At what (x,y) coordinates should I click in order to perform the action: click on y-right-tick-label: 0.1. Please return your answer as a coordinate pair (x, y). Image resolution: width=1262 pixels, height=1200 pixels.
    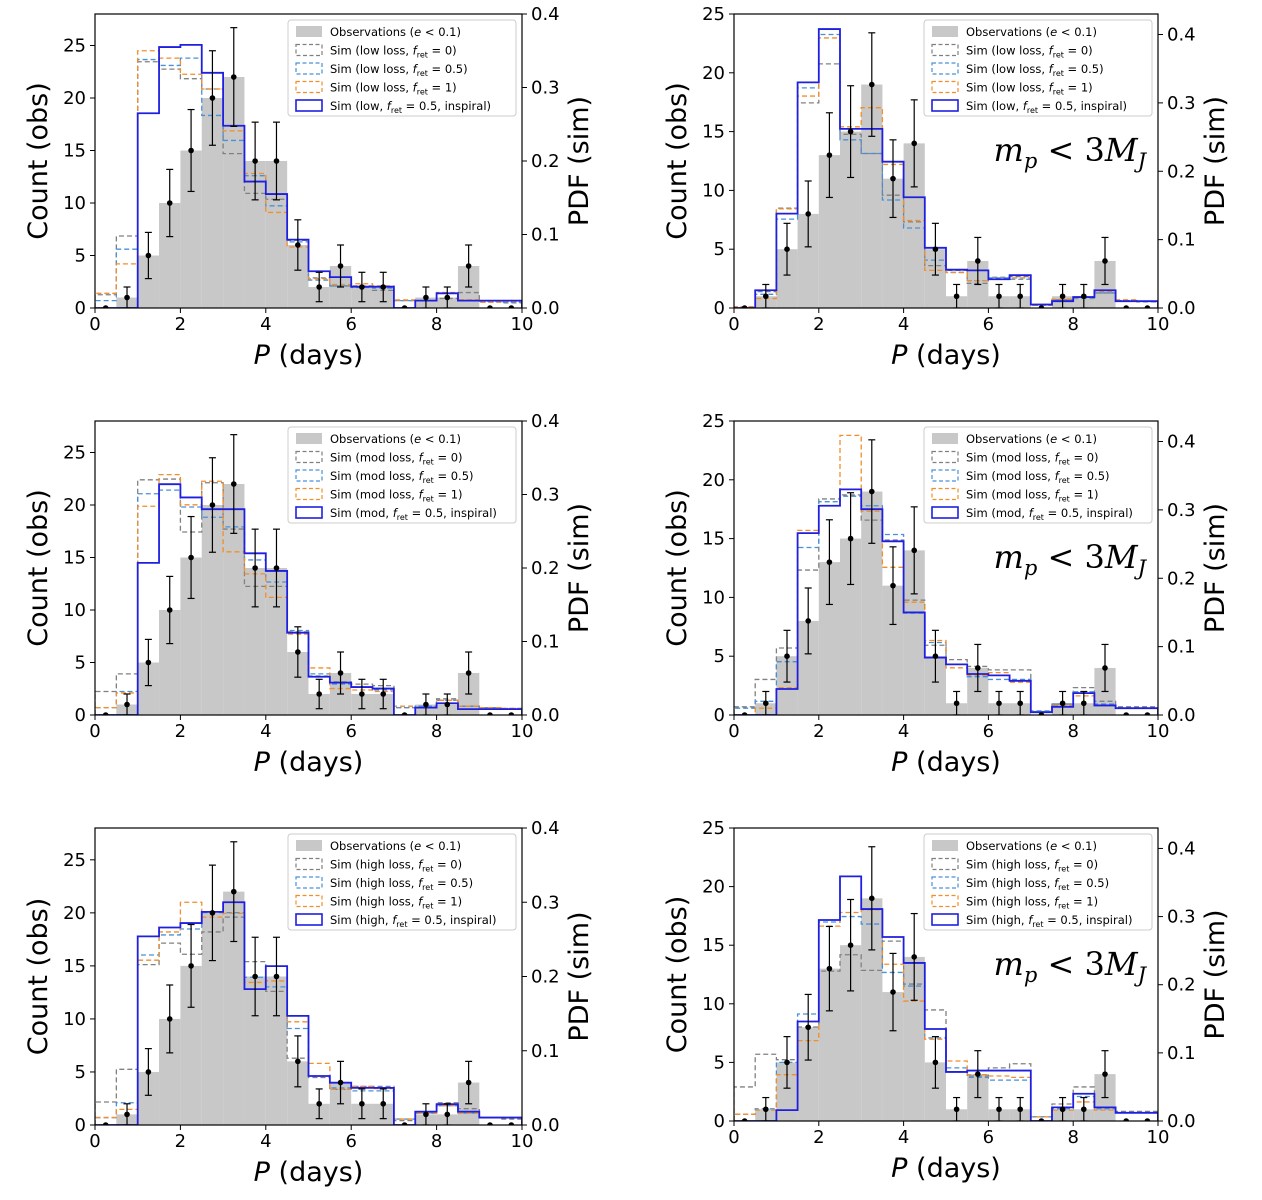
    Looking at the image, I should click on (545, 1051).